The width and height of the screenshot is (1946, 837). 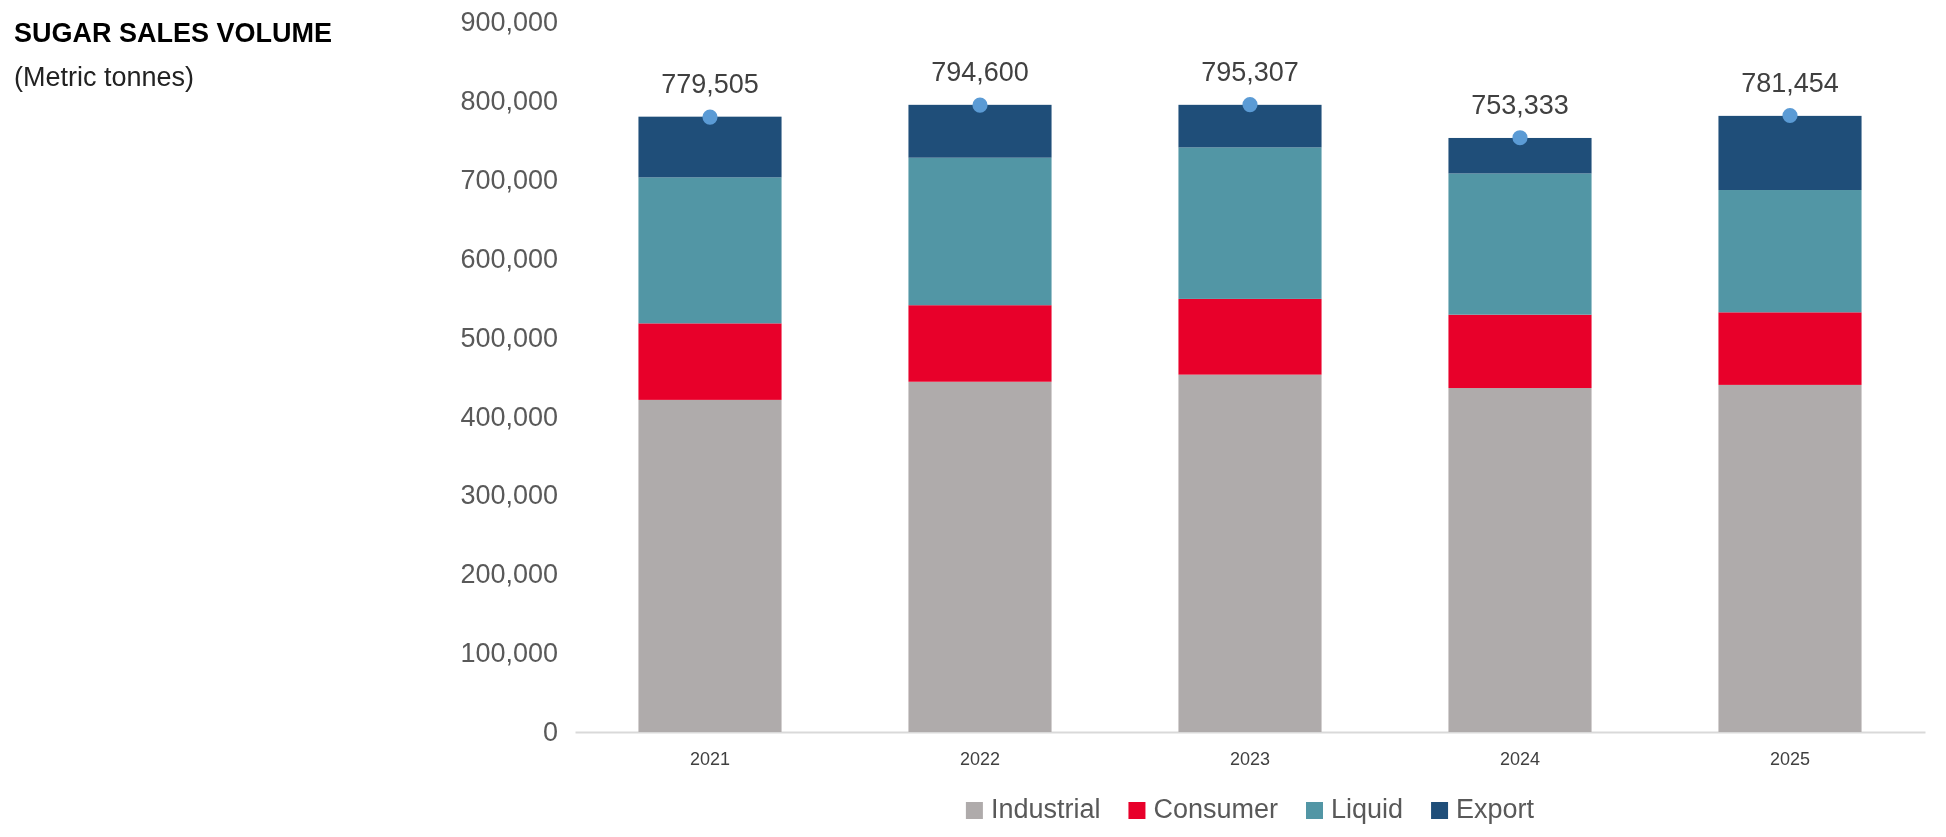 What do you see at coordinates (509, 337) in the screenshot?
I see `y-tick-label: 500,000` at bounding box center [509, 337].